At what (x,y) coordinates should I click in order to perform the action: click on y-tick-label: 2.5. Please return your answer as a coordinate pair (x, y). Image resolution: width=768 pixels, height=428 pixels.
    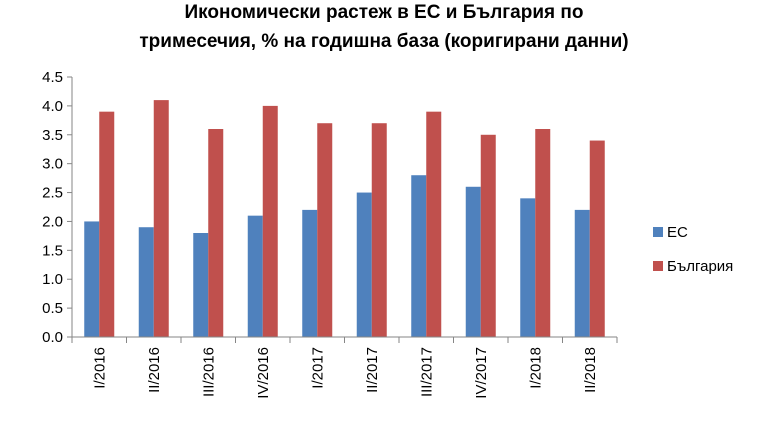
    Looking at the image, I should click on (52, 193).